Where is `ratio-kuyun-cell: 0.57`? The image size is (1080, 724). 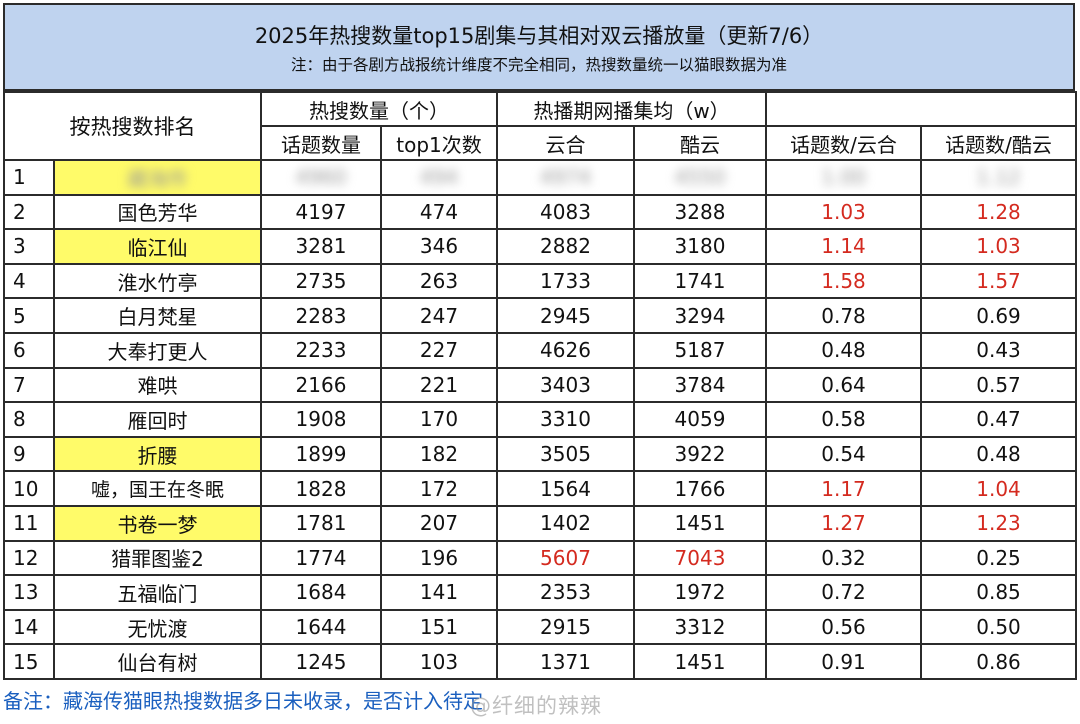
ratio-kuyun-cell: 0.57 is located at coordinates (999, 385).